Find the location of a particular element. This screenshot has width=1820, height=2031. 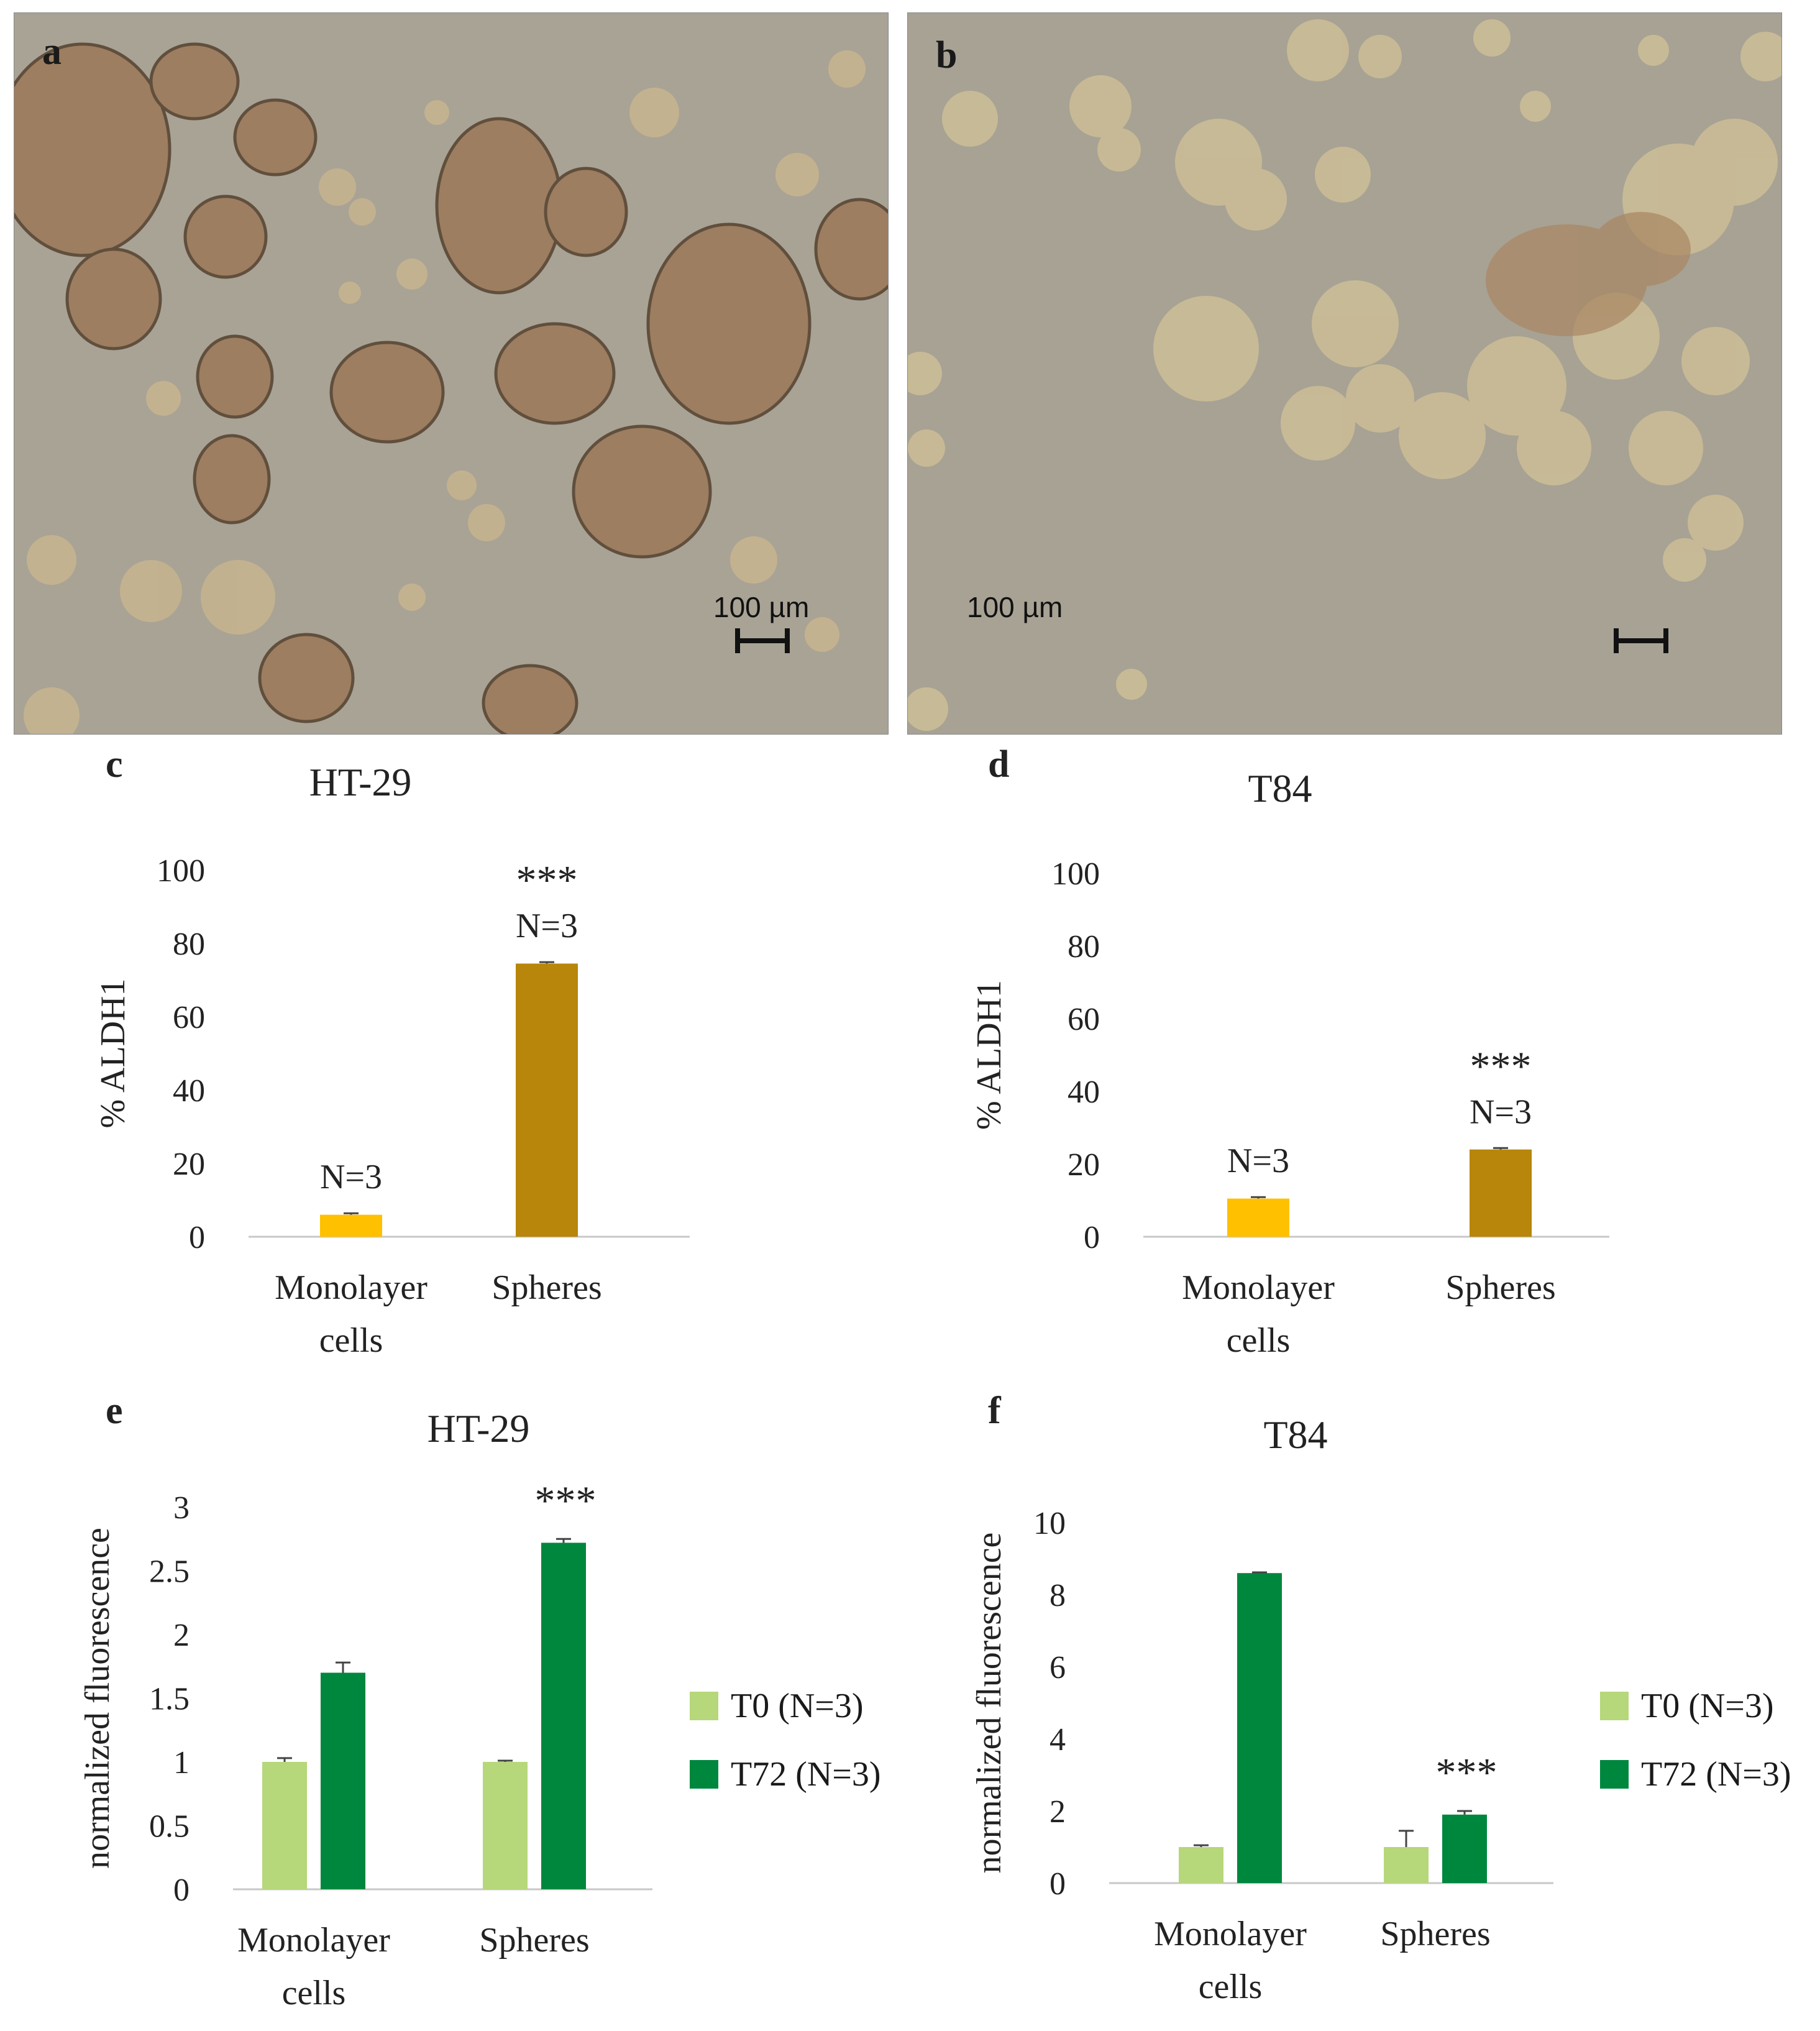

scale-bar-label-b: 100 µm is located at coordinates (1015, 607).